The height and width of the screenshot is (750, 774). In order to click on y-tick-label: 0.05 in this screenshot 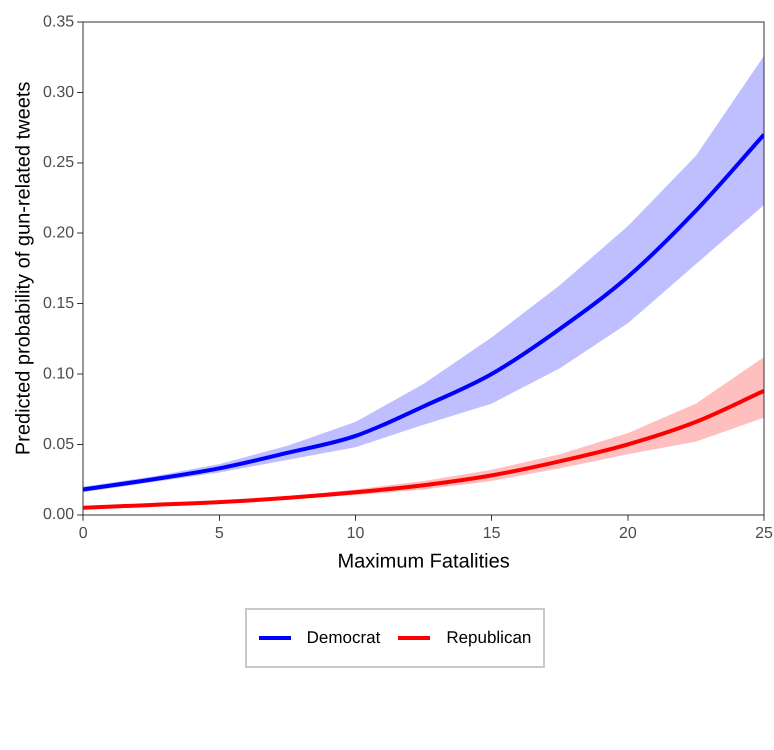, I will do `click(58, 444)`.